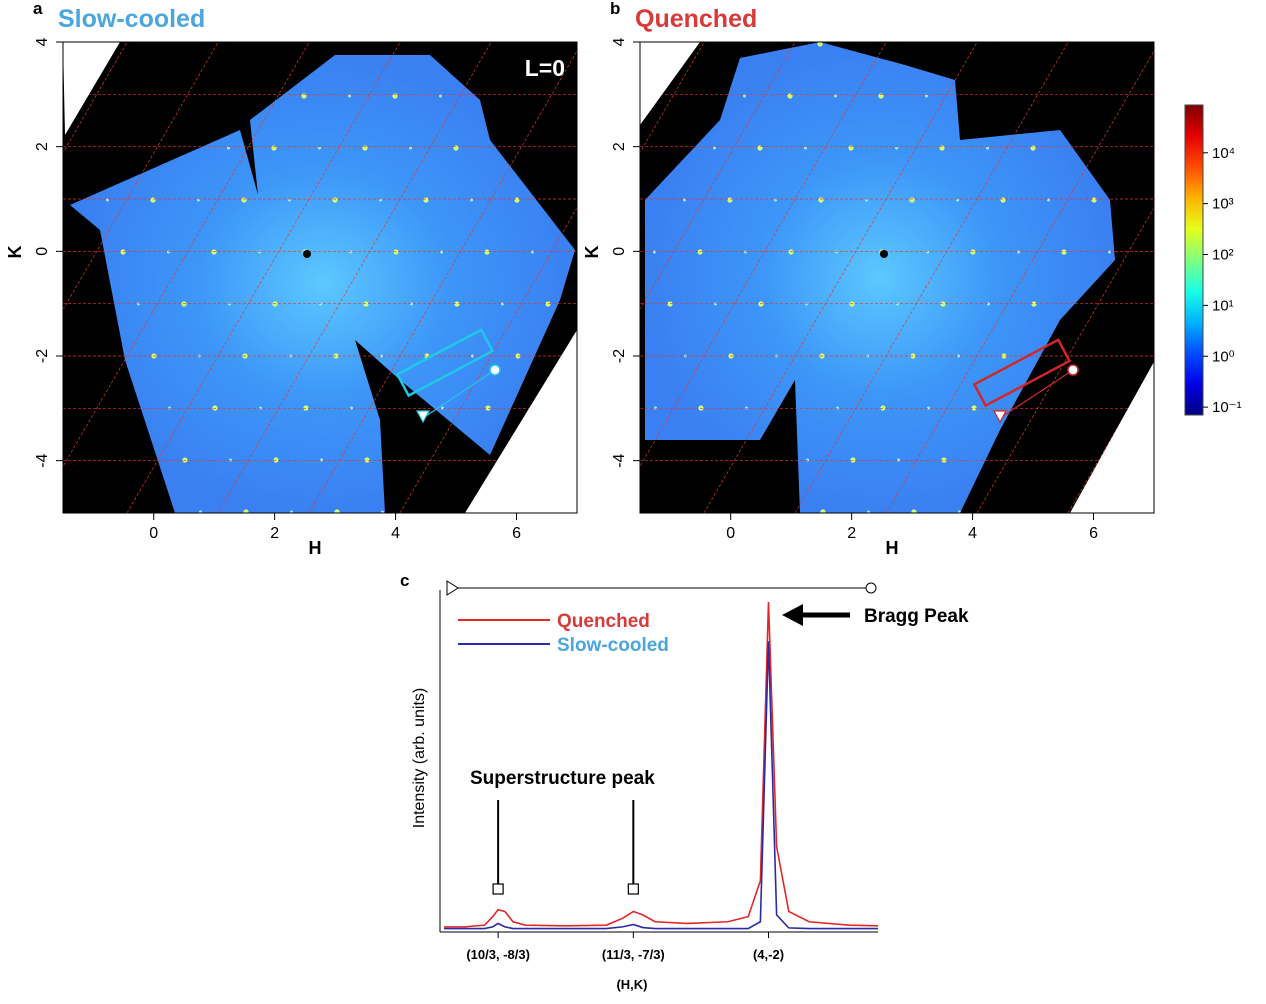  I want to click on x-tick-label: (4,-2), so click(768, 954).